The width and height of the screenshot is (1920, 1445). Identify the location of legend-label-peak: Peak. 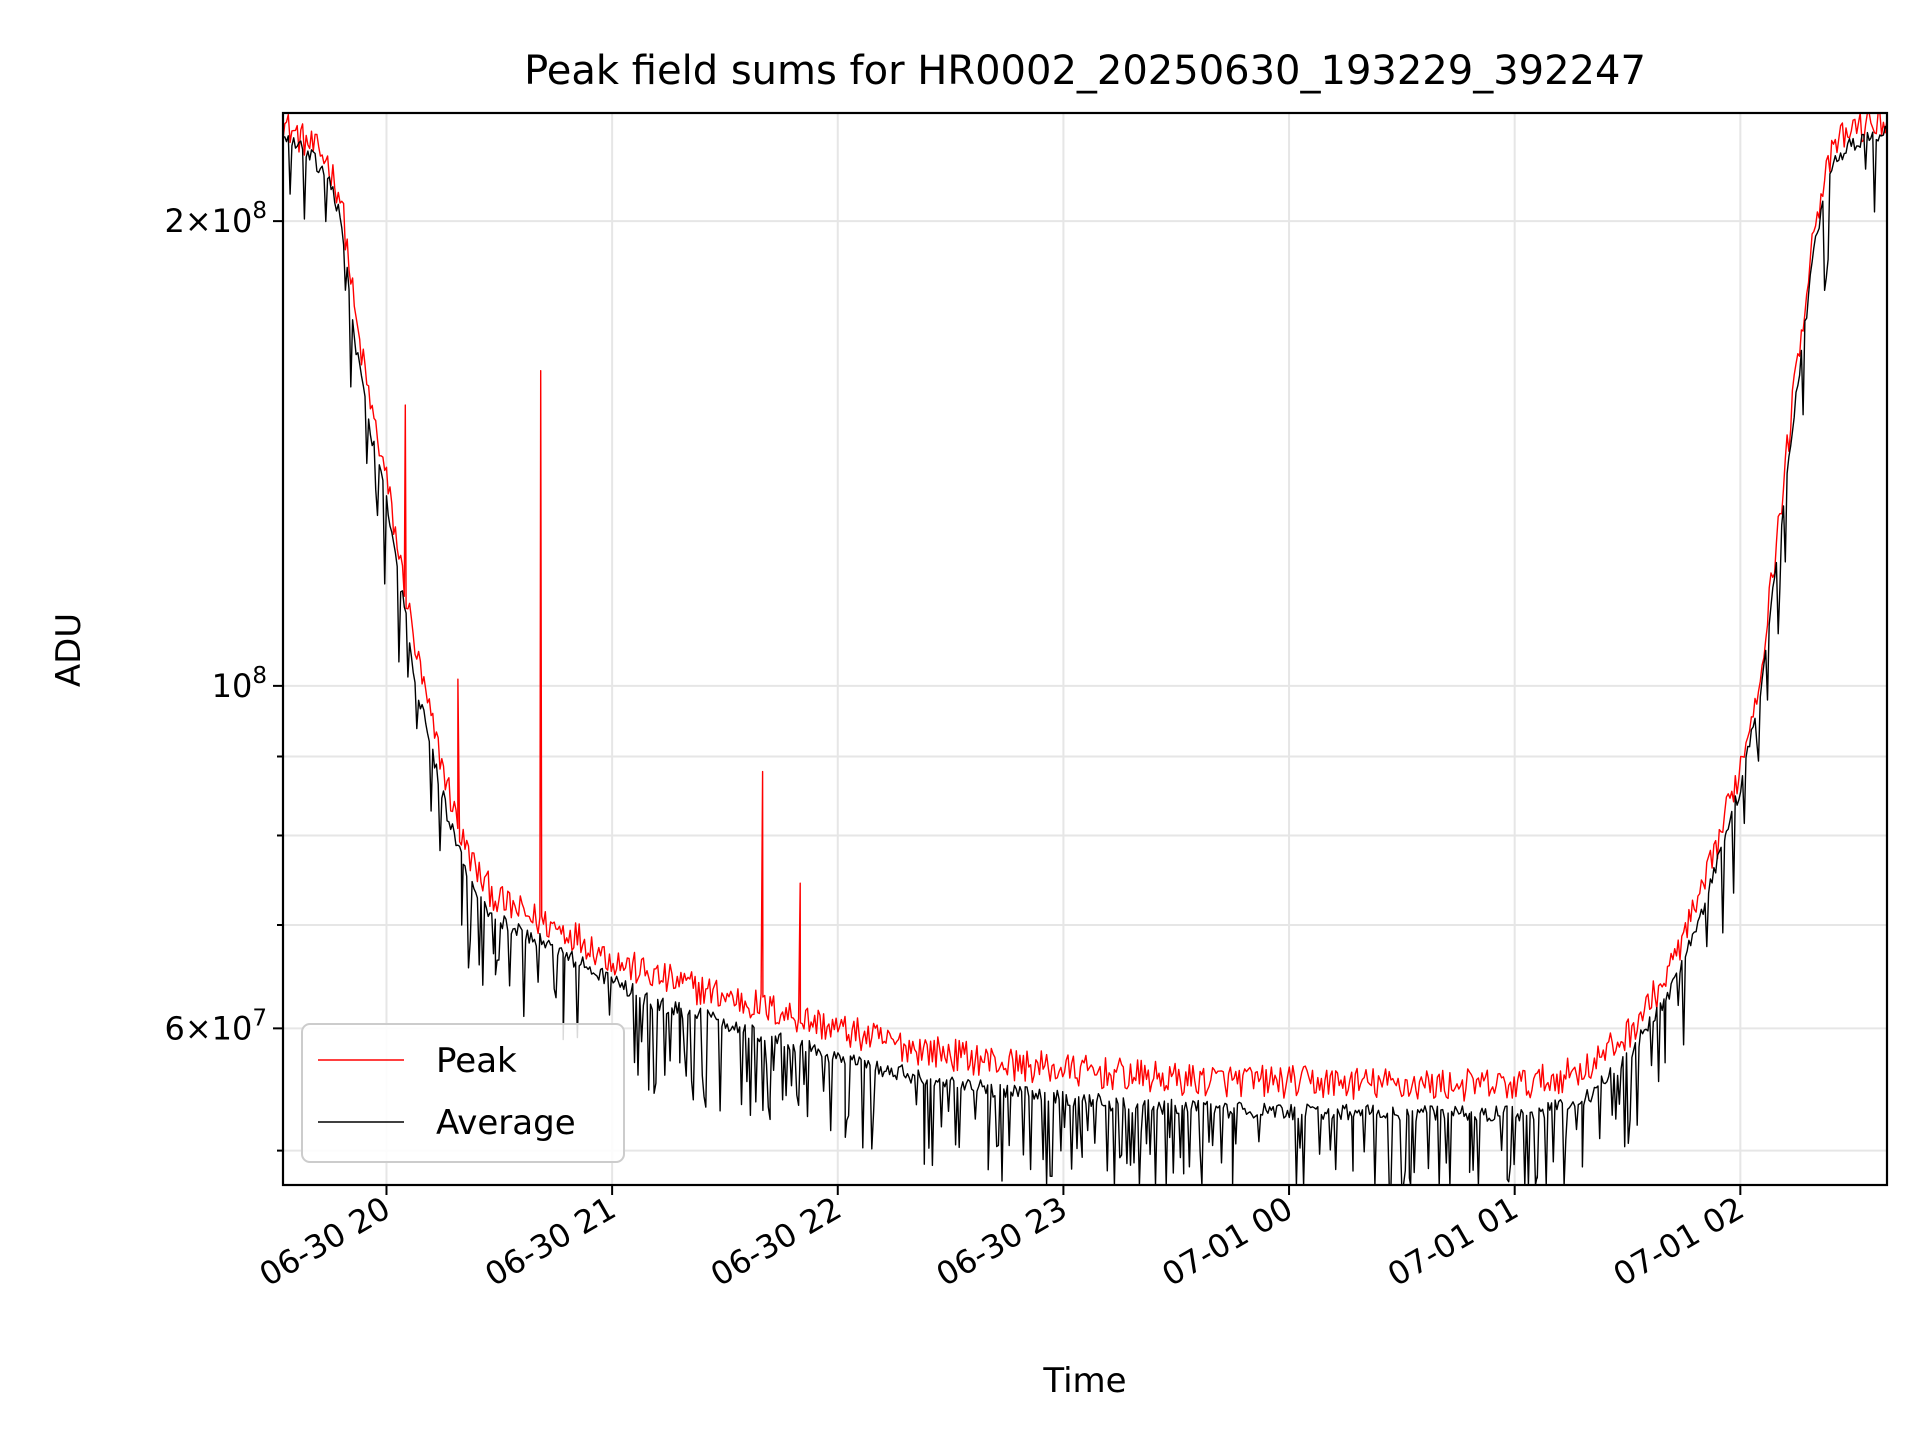
(476, 1061).